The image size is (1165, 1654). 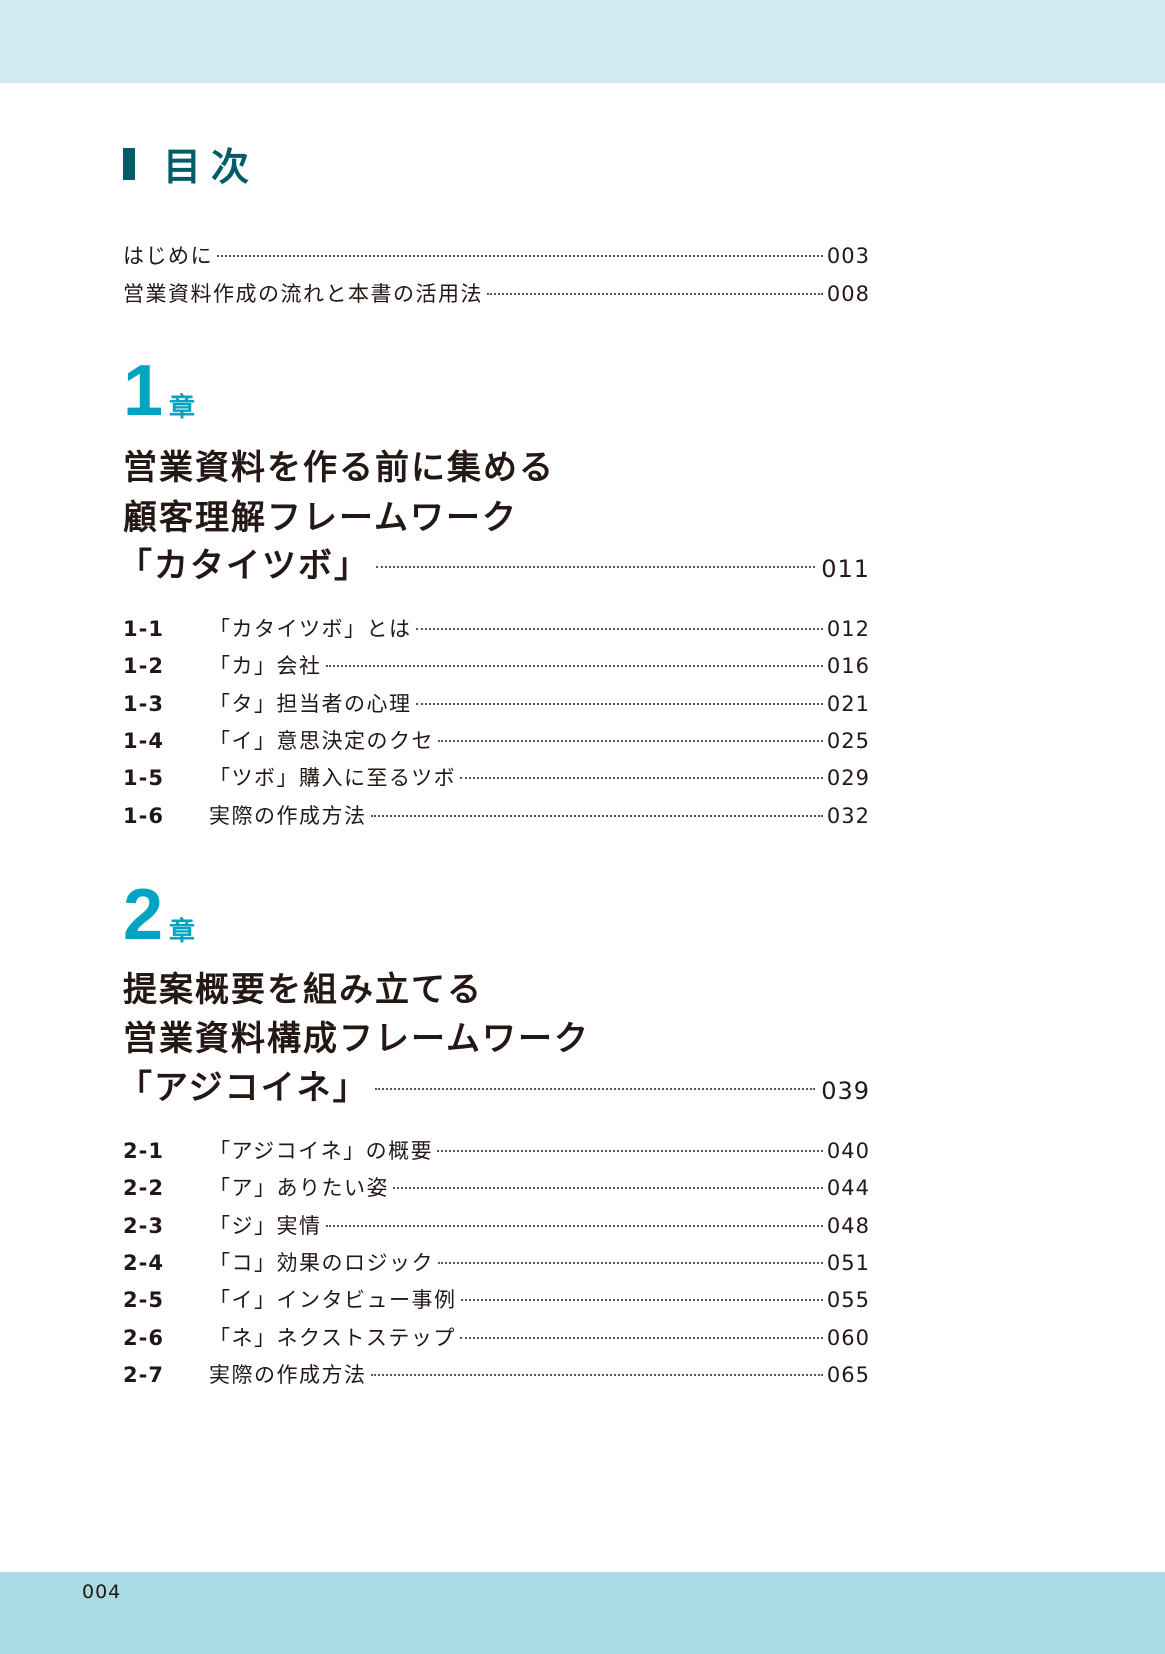 What do you see at coordinates (265, 666) in the screenshot?
I see `section-label: 「カ」会社` at bounding box center [265, 666].